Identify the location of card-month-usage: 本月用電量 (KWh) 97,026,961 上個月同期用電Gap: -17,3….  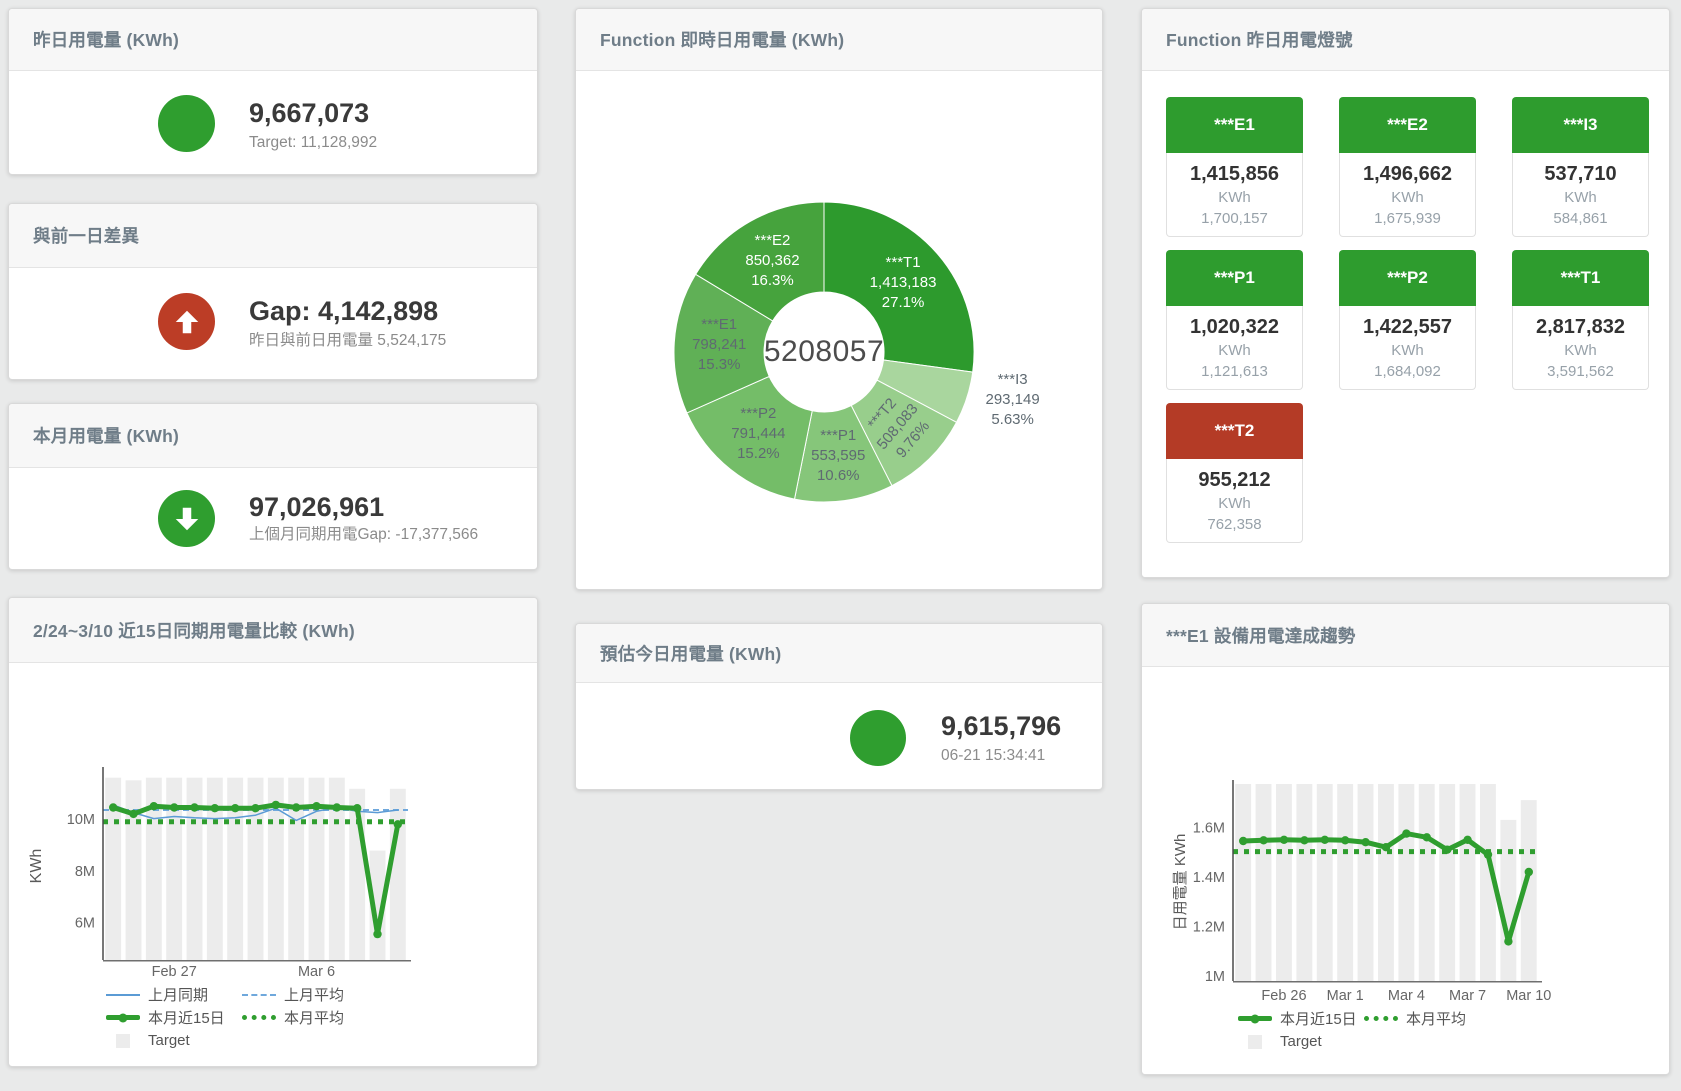
(273, 486).